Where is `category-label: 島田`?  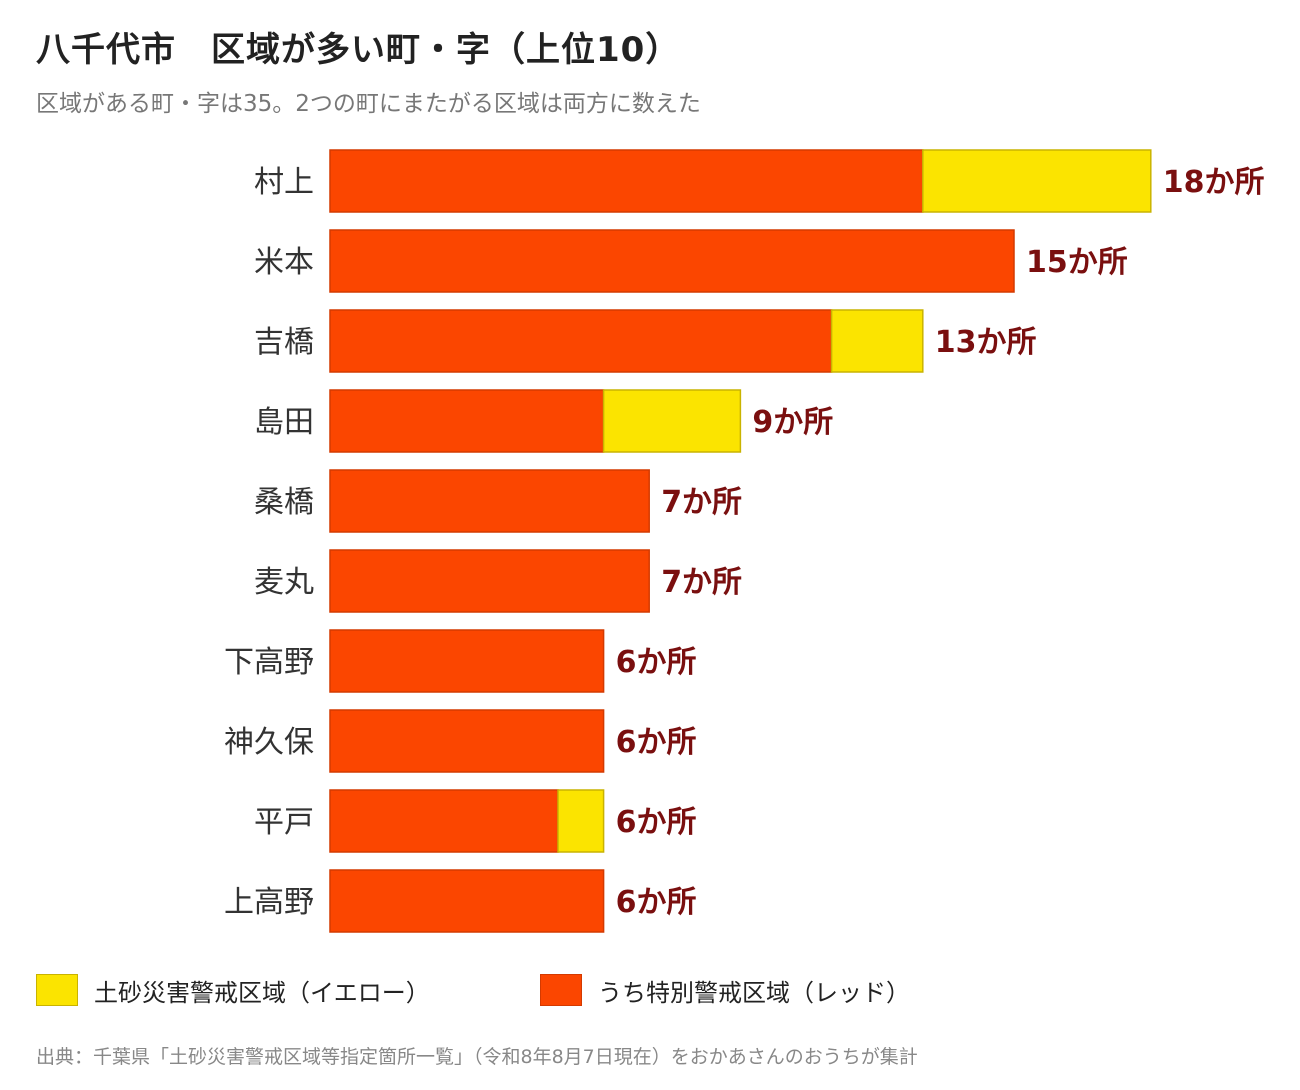
category-label: 島田 is located at coordinates (284, 422).